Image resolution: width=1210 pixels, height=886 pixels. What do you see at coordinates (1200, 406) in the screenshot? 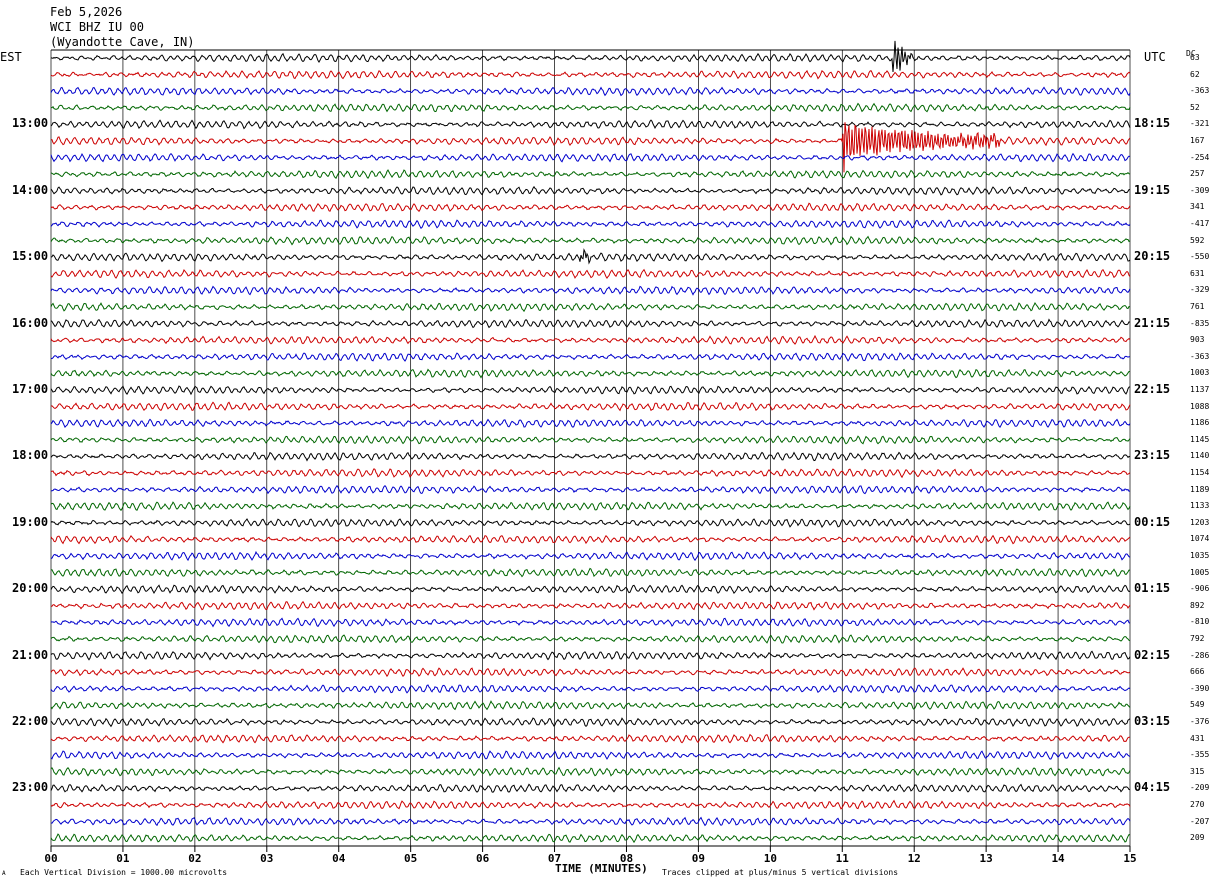
I see `dc-offset-label: 1088` at bounding box center [1200, 406].